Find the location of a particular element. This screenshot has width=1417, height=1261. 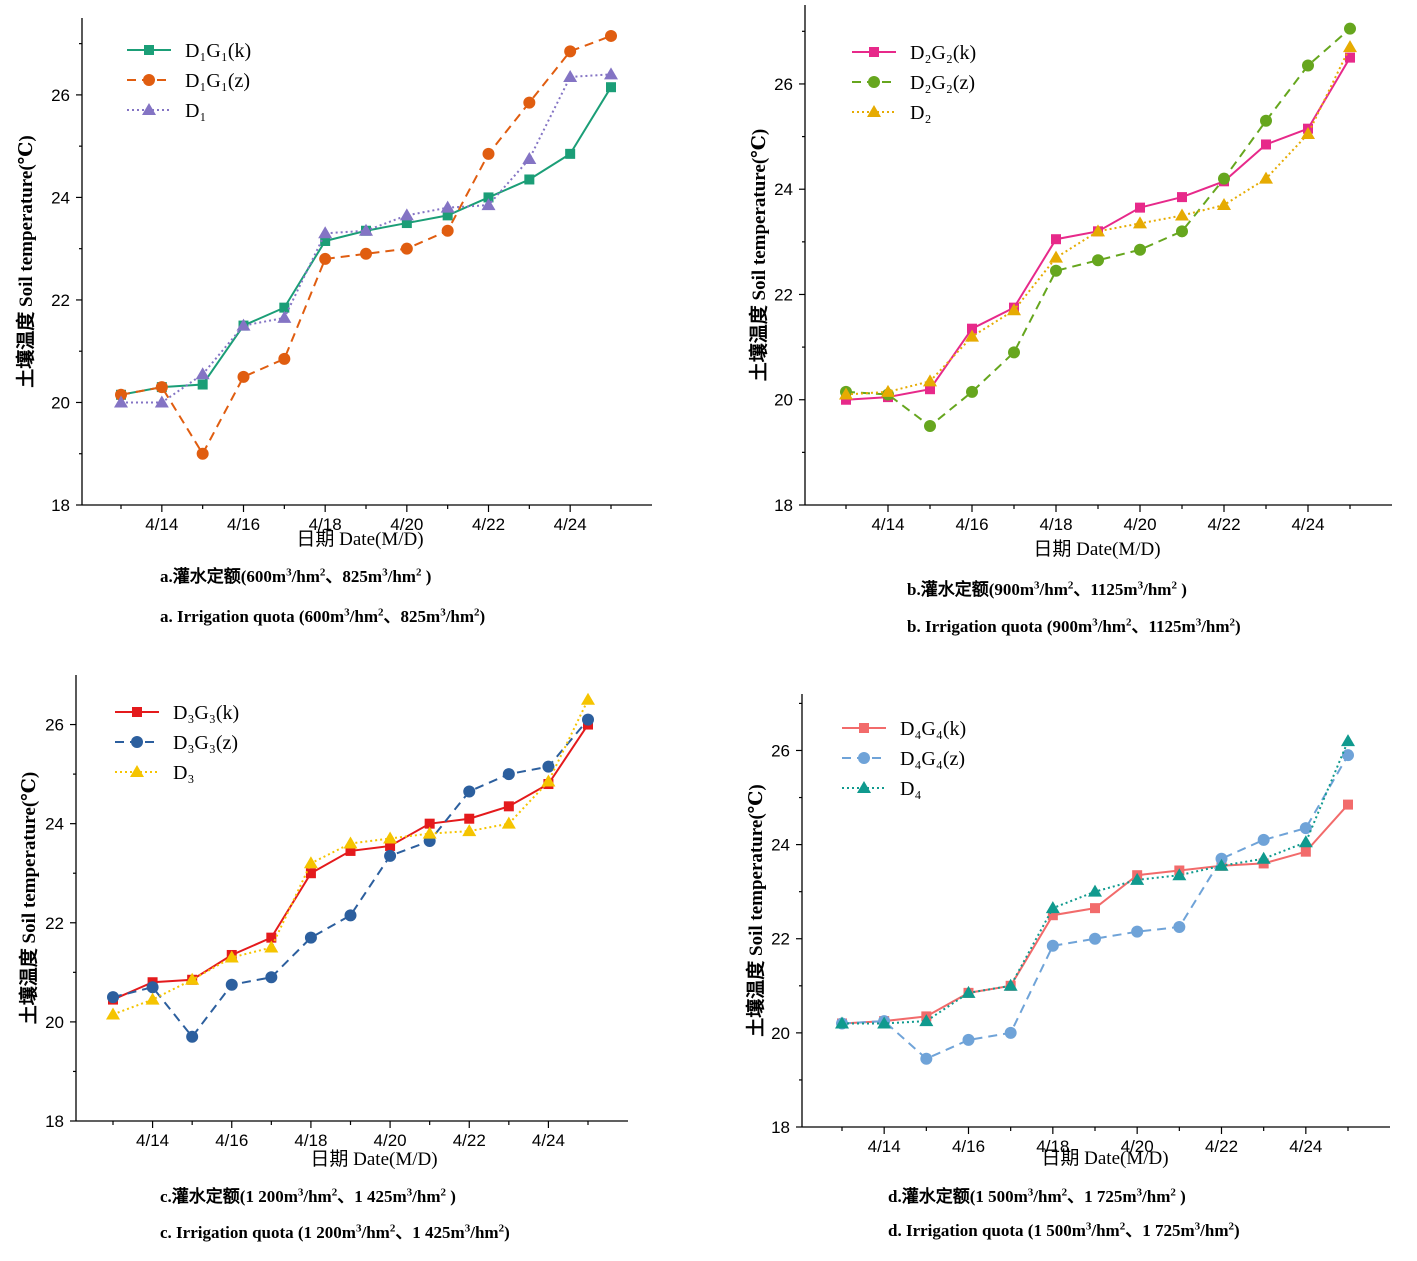

series-line is located at coordinates (366, 245).